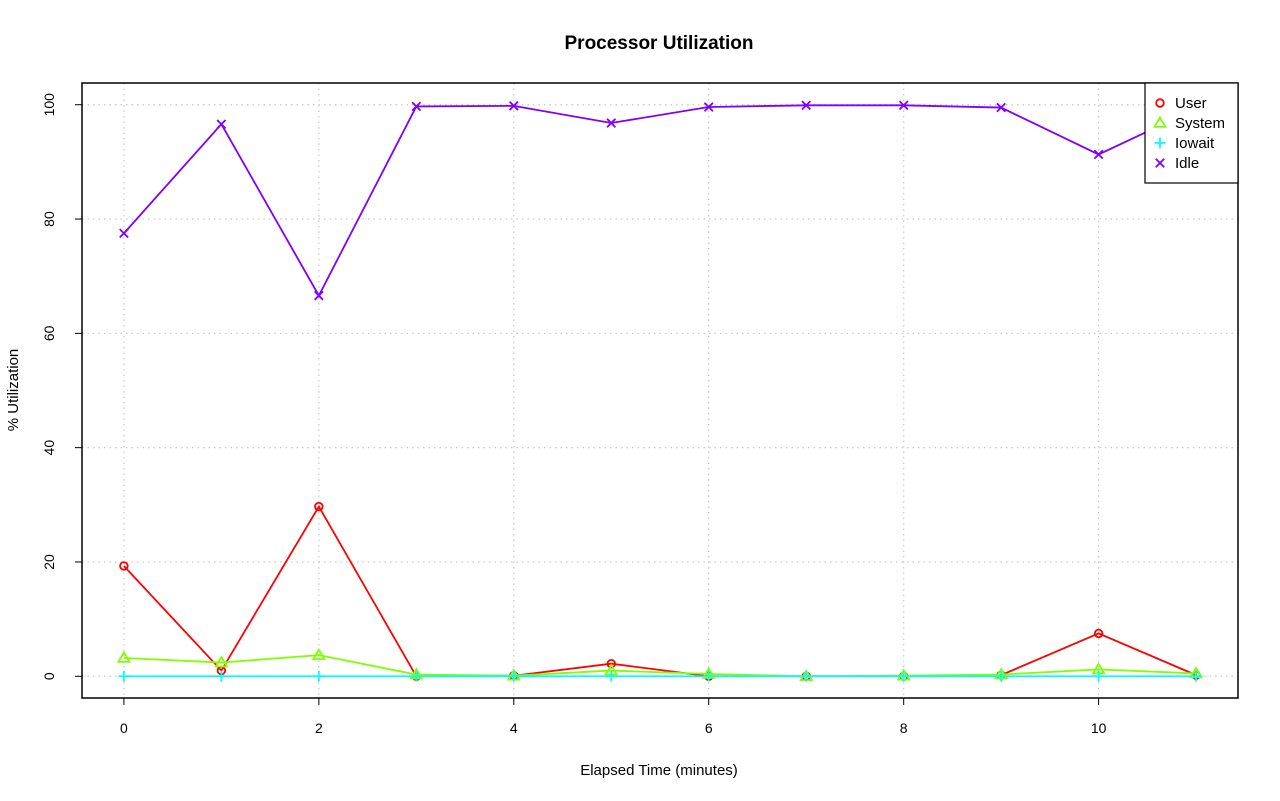 The image size is (1280, 801). What do you see at coordinates (319, 728) in the screenshot?
I see `x-tick-label: 2` at bounding box center [319, 728].